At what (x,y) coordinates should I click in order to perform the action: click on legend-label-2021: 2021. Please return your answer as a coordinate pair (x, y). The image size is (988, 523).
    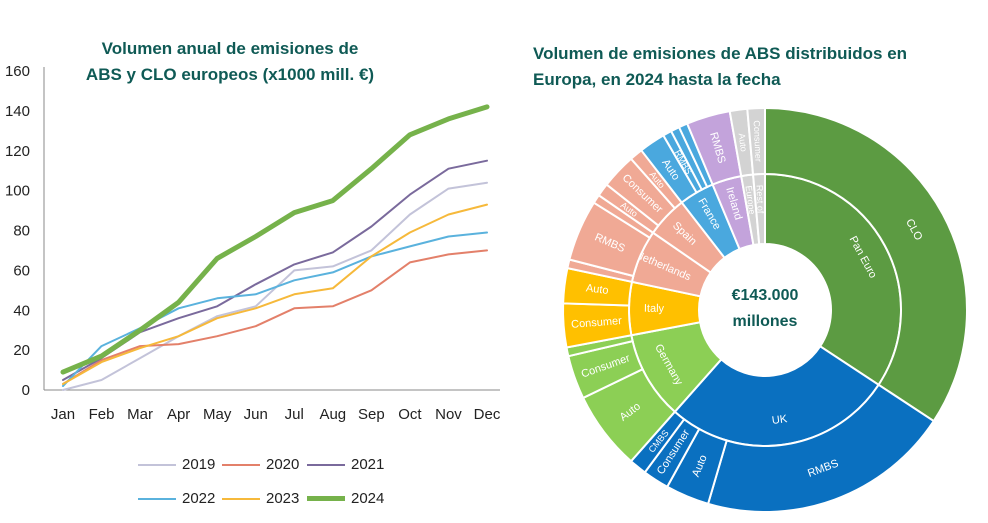
    Looking at the image, I should click on (368, 464).